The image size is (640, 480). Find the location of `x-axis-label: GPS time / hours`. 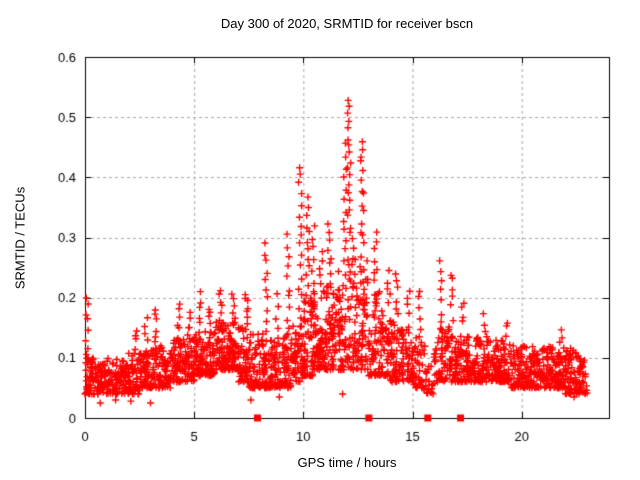

x-axis-label: GPS time / hours is located at coordinates (347, 462).